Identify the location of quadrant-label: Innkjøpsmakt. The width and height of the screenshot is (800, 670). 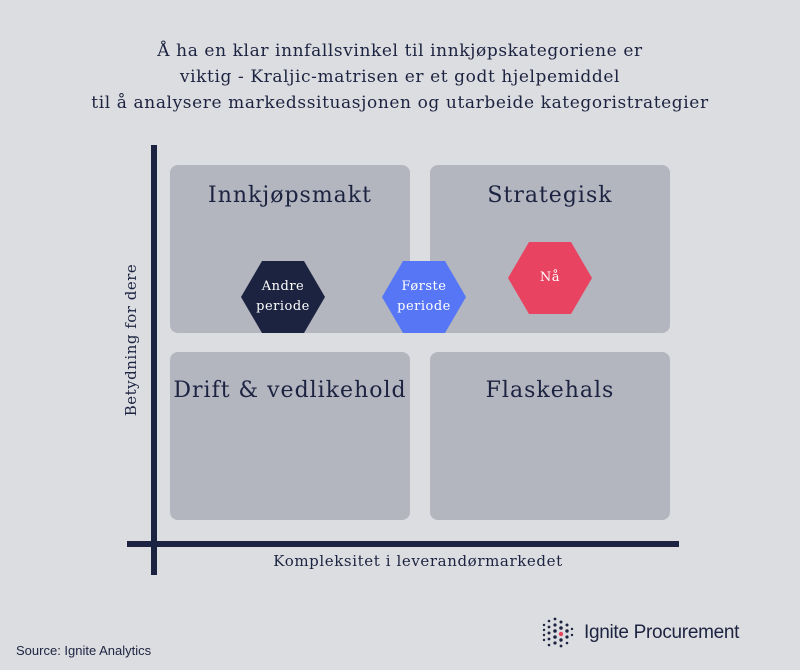
(290, 195).